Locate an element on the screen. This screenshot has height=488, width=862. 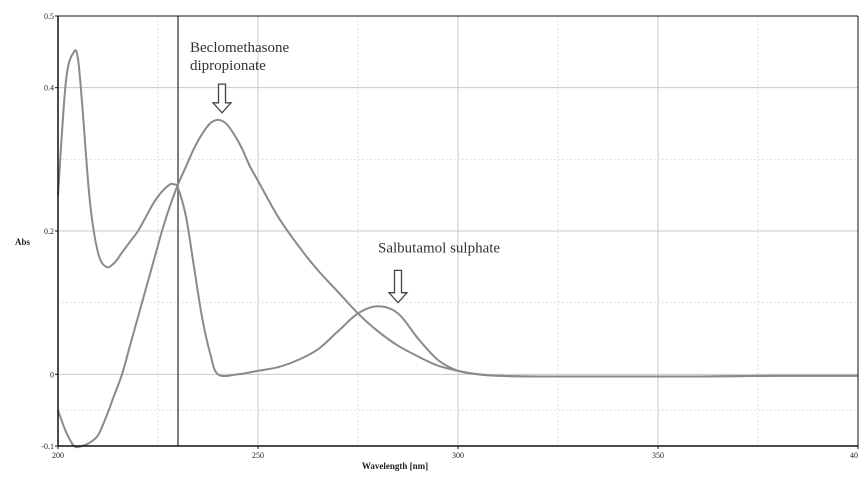
x-tick-label: 350 is located at coordinates (658, 455).